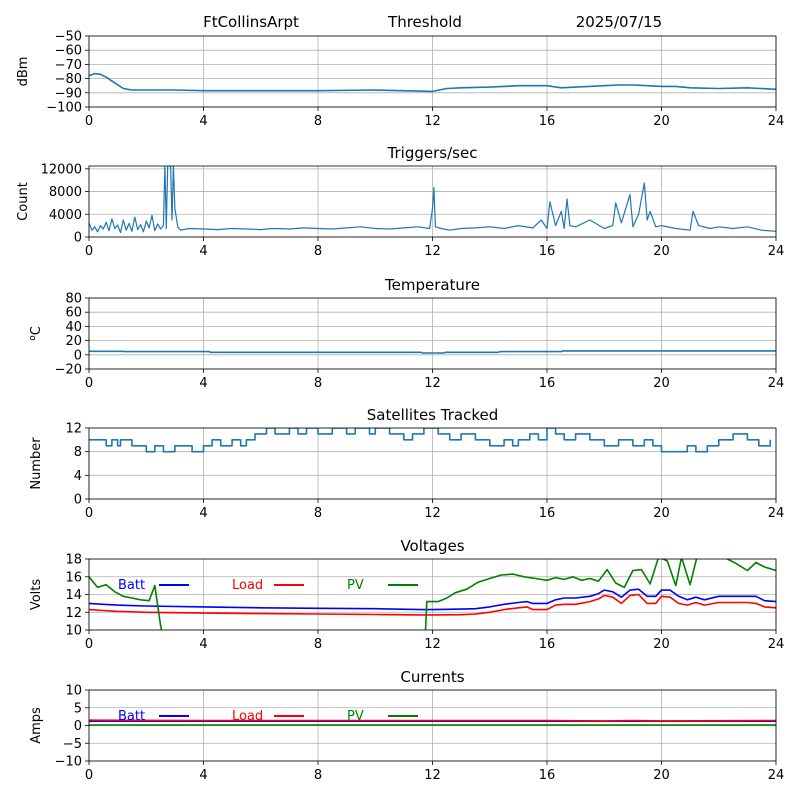 This screenshot has width=800, height=800. I want to click on panel-threshold: 0 4 8 12 16 20 24 −100−90−80−70−60−50 dBm, so click(400, 80).